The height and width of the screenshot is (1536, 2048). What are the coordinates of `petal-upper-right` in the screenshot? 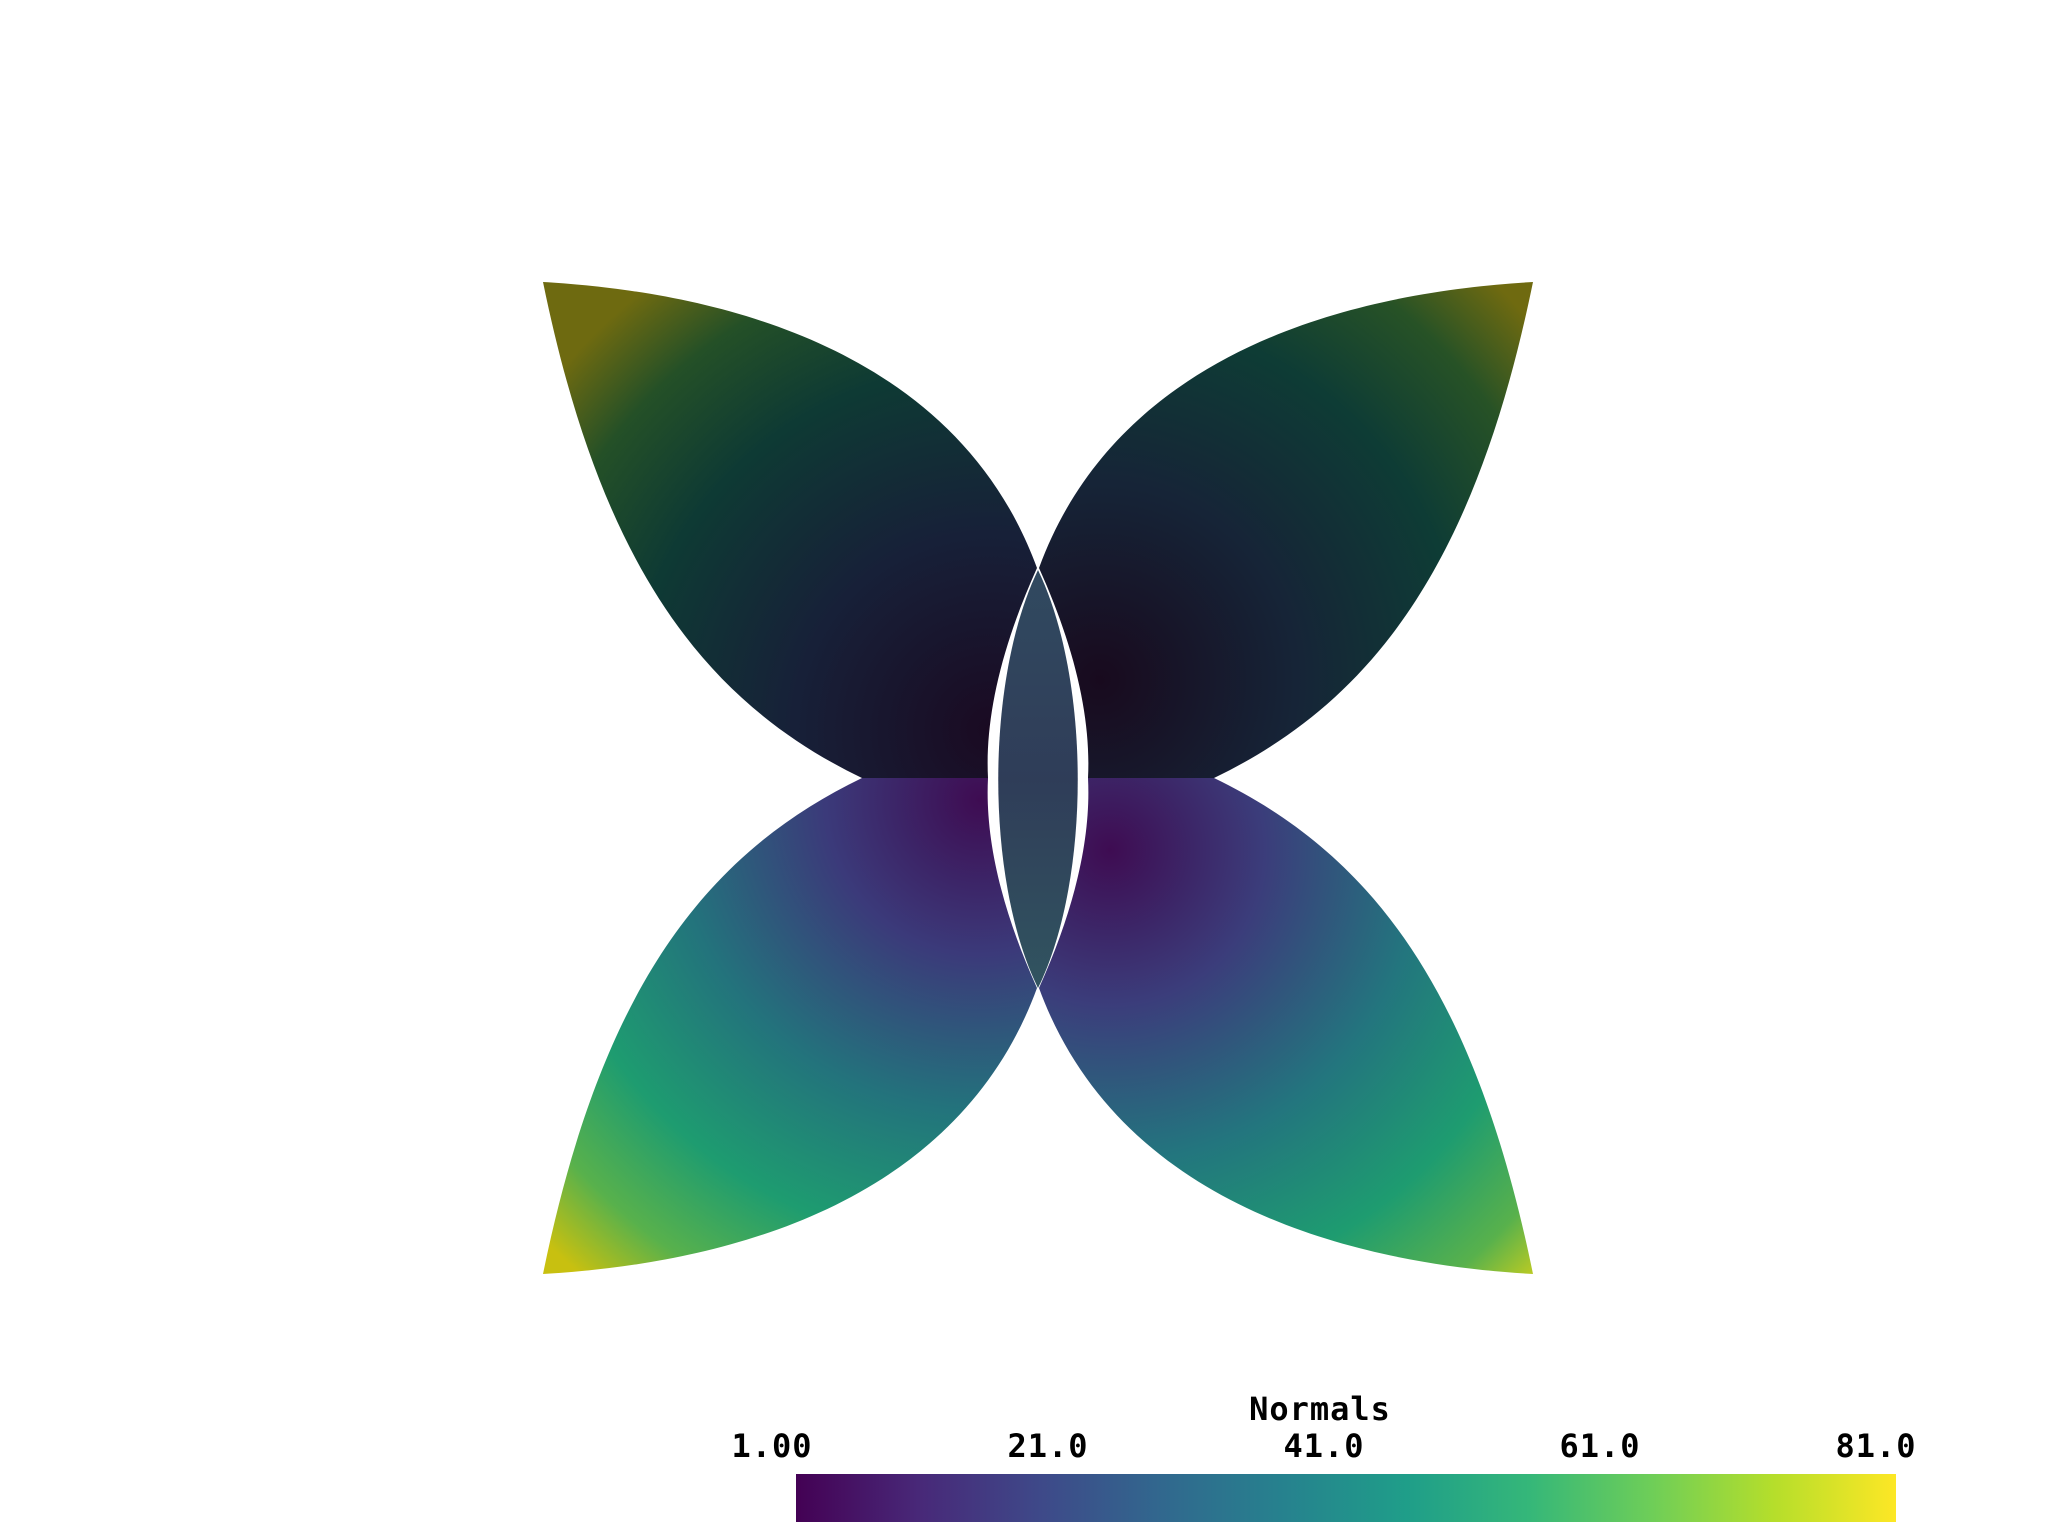 It's located at (1286, 530).